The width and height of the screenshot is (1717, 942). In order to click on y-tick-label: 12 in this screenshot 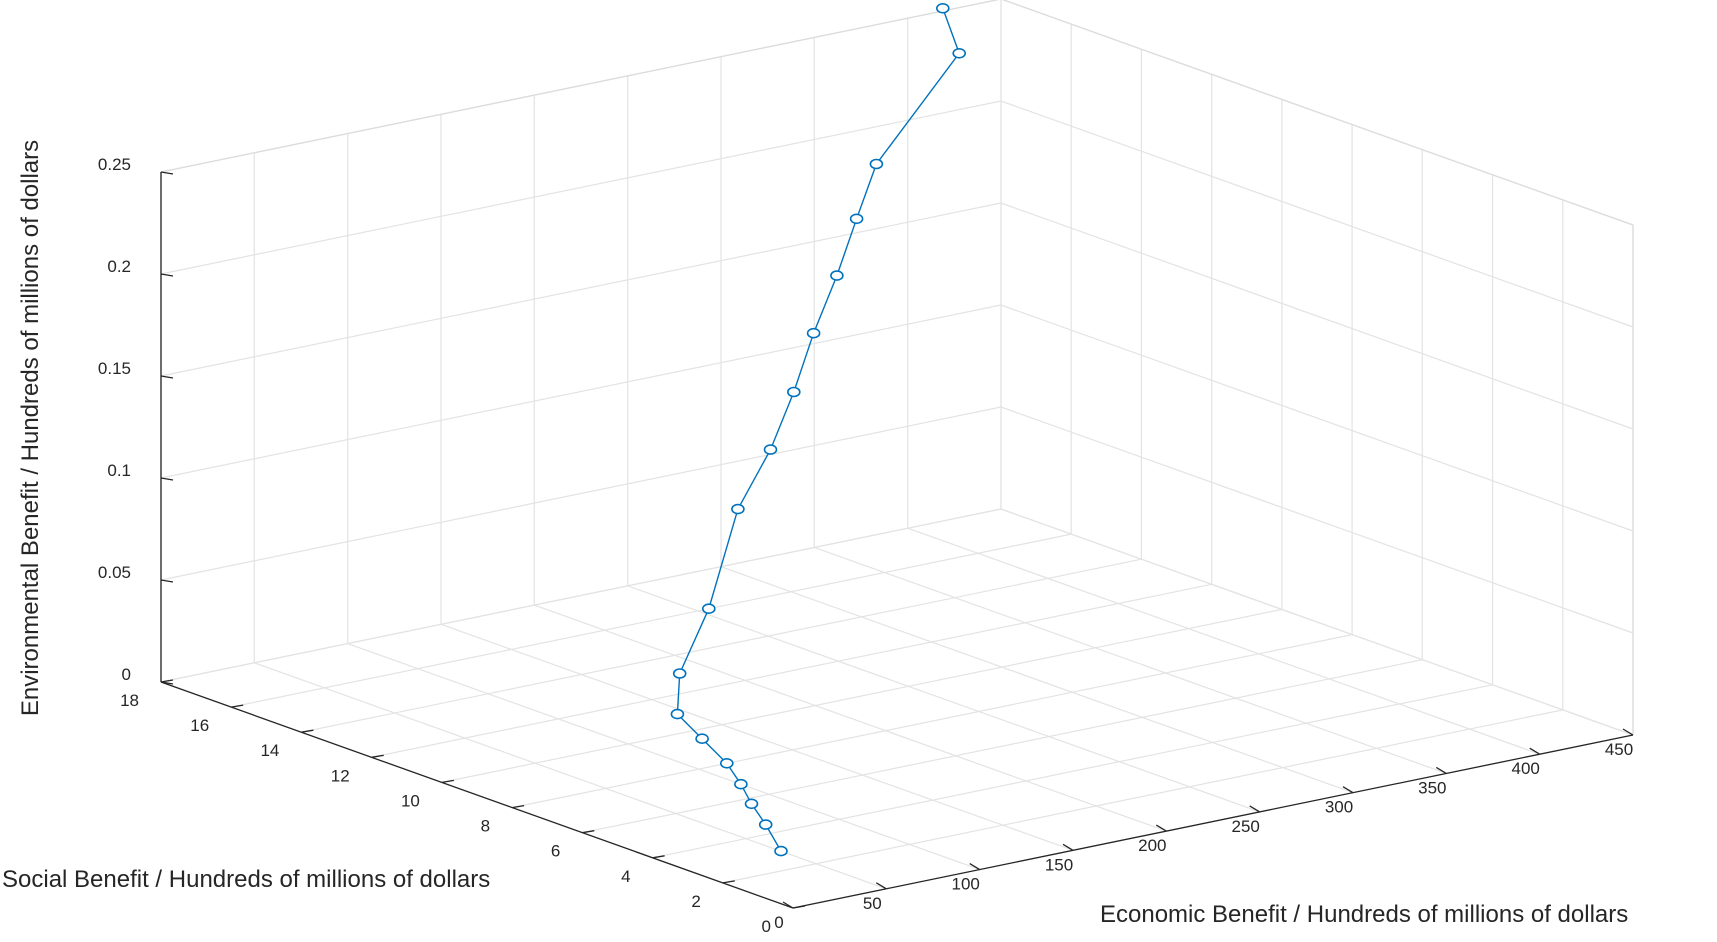, I will do `click(340, 775)`.